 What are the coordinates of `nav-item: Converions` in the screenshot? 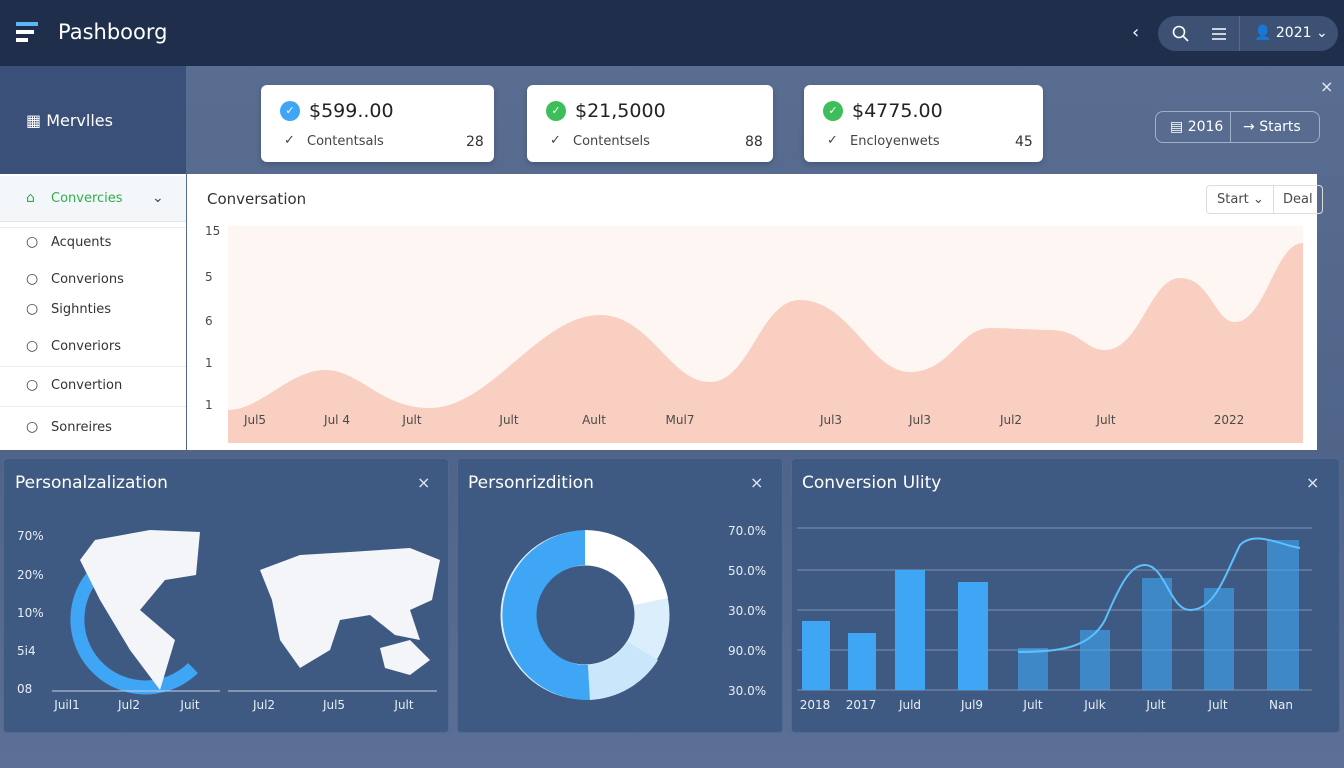 It's located at (87, 279).